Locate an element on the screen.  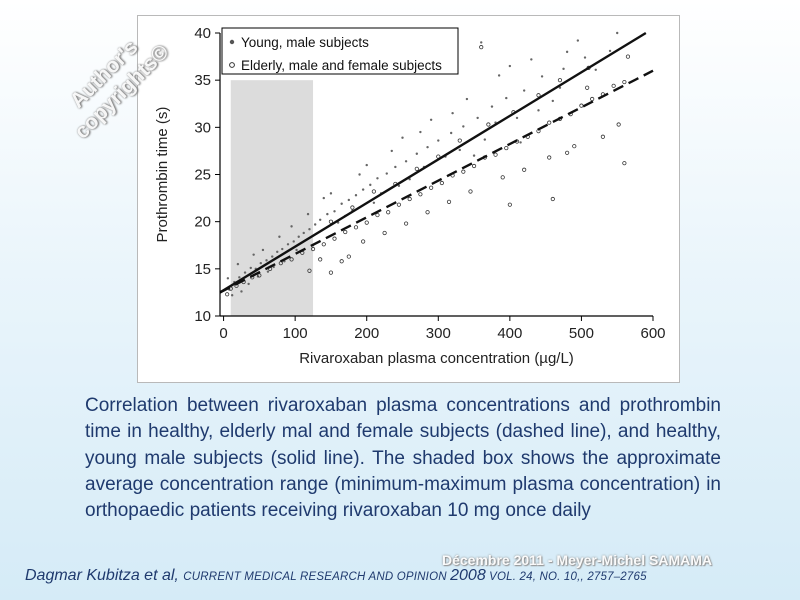
x-tick-label: 200 is located at coordinates (366, 333).